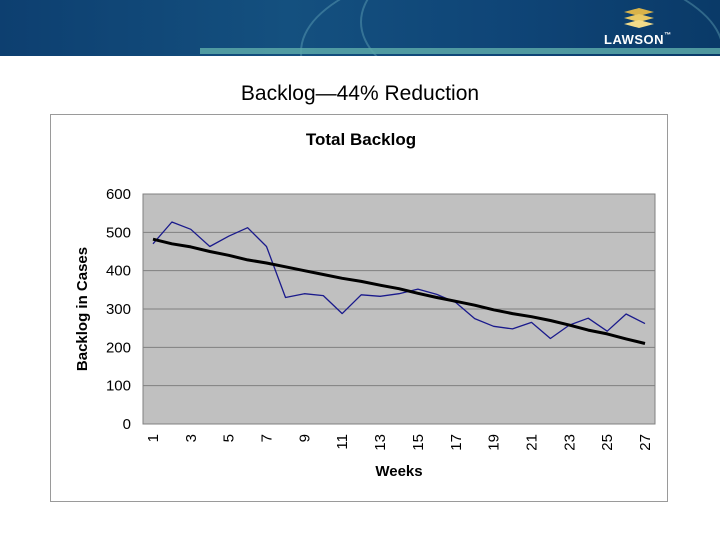 The height and width of the screenshot is (540, 720). What do you see at coordinates (361, 139) in the screenshot?
I see `chart-title: Total Backlog` at bounding box center [361, 139].